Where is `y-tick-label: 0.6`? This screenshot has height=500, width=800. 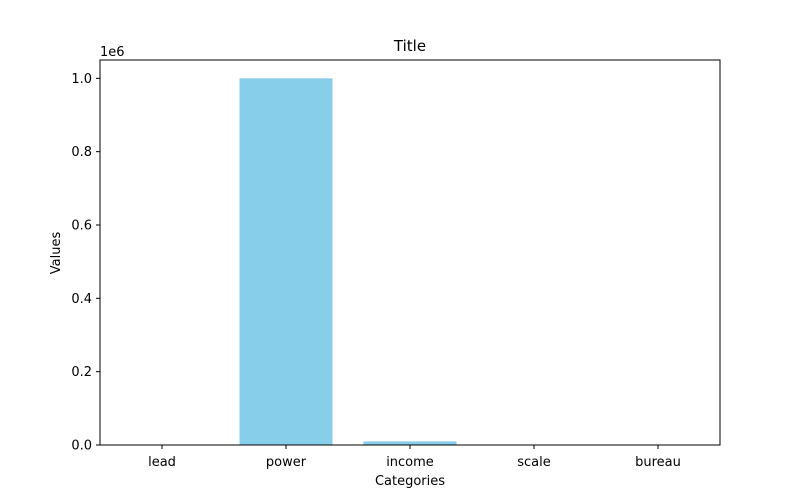
y-tick-label: 0.6 is located at coordinates (81, 226).